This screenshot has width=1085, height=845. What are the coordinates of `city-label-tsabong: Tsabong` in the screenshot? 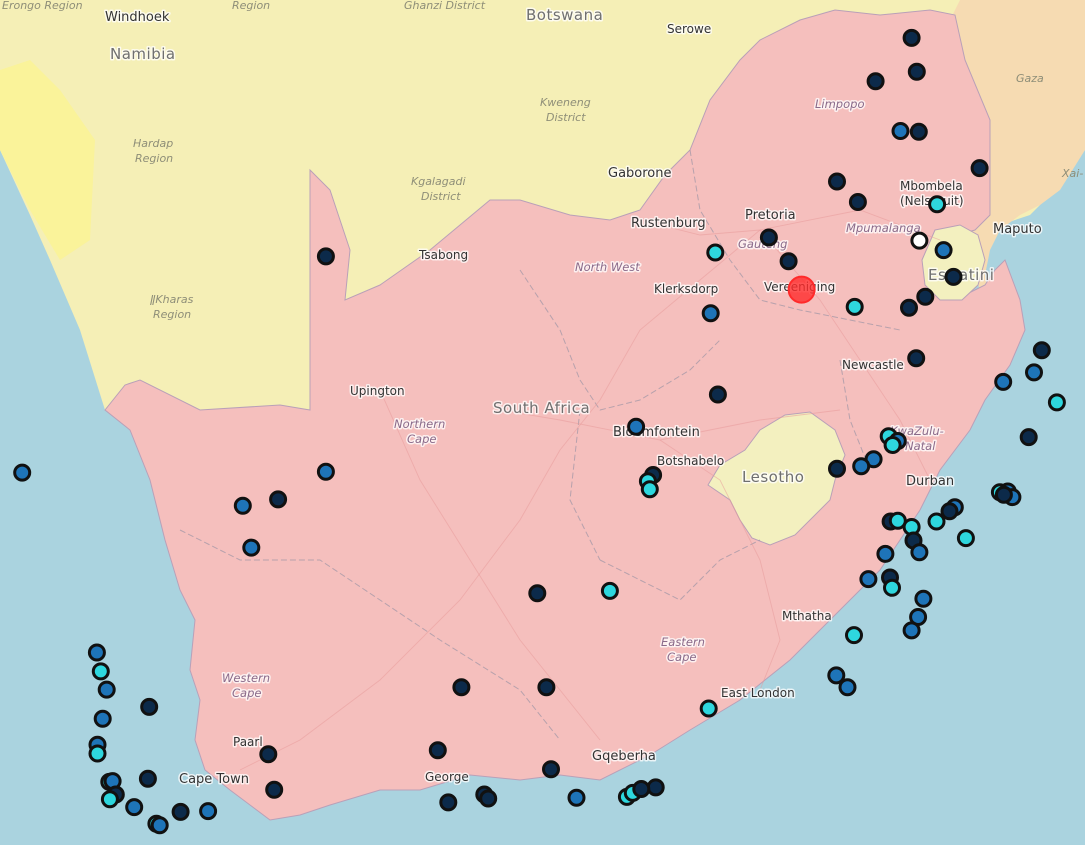 It's located at (443, 255).